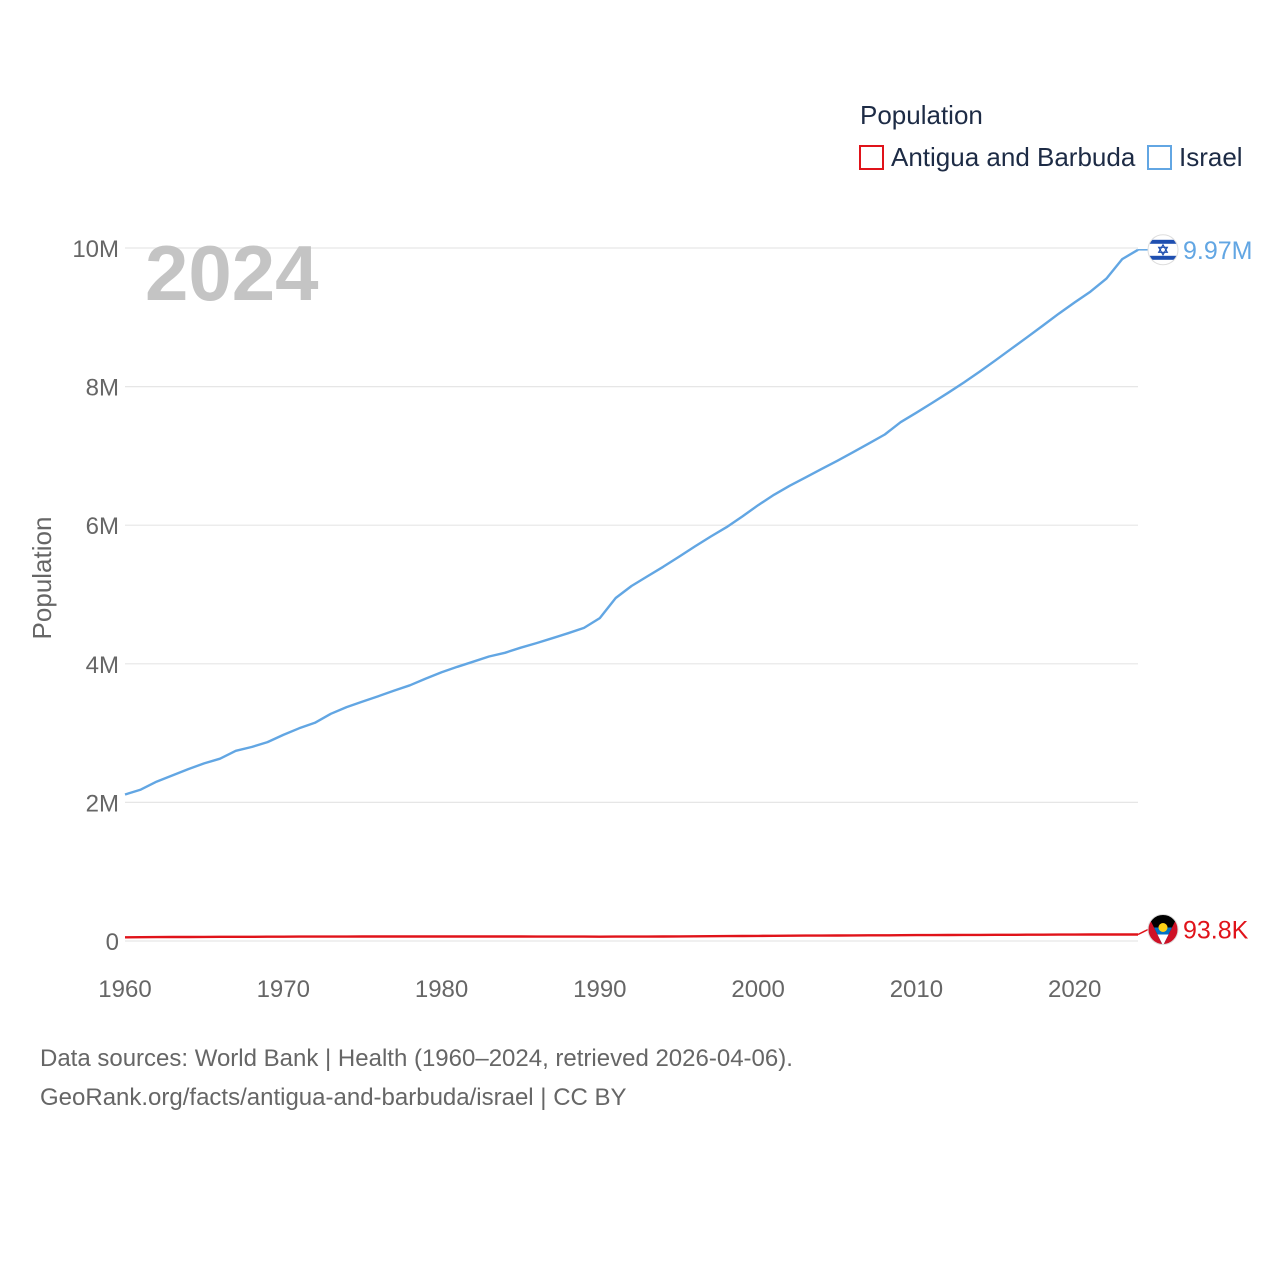 Image resolution: width=1280 pixels, height=1280 pixels. What do you see at coordinates (102, 665) in the screenshot?
I see `y-tick-label: 4M` at bounding box center [102, 665].